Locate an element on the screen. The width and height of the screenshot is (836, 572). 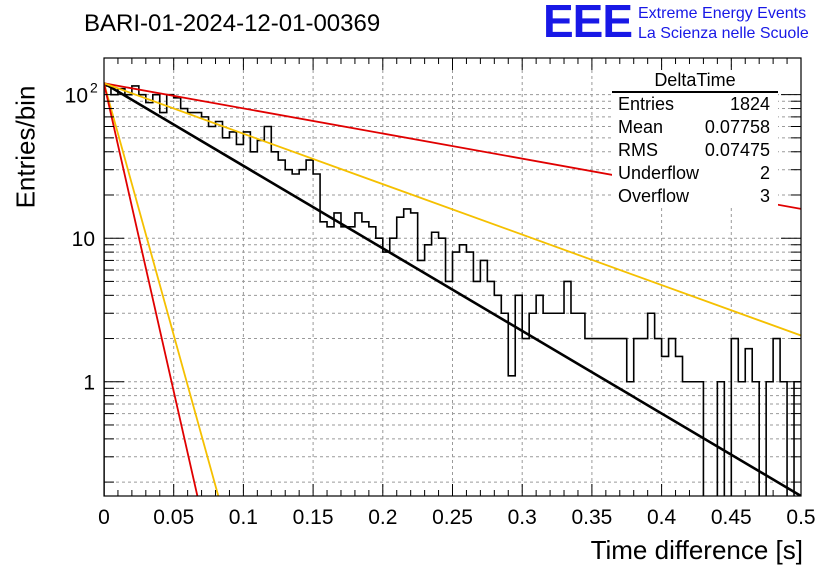
stats-label: RMS is located at coordinates (638, 150).